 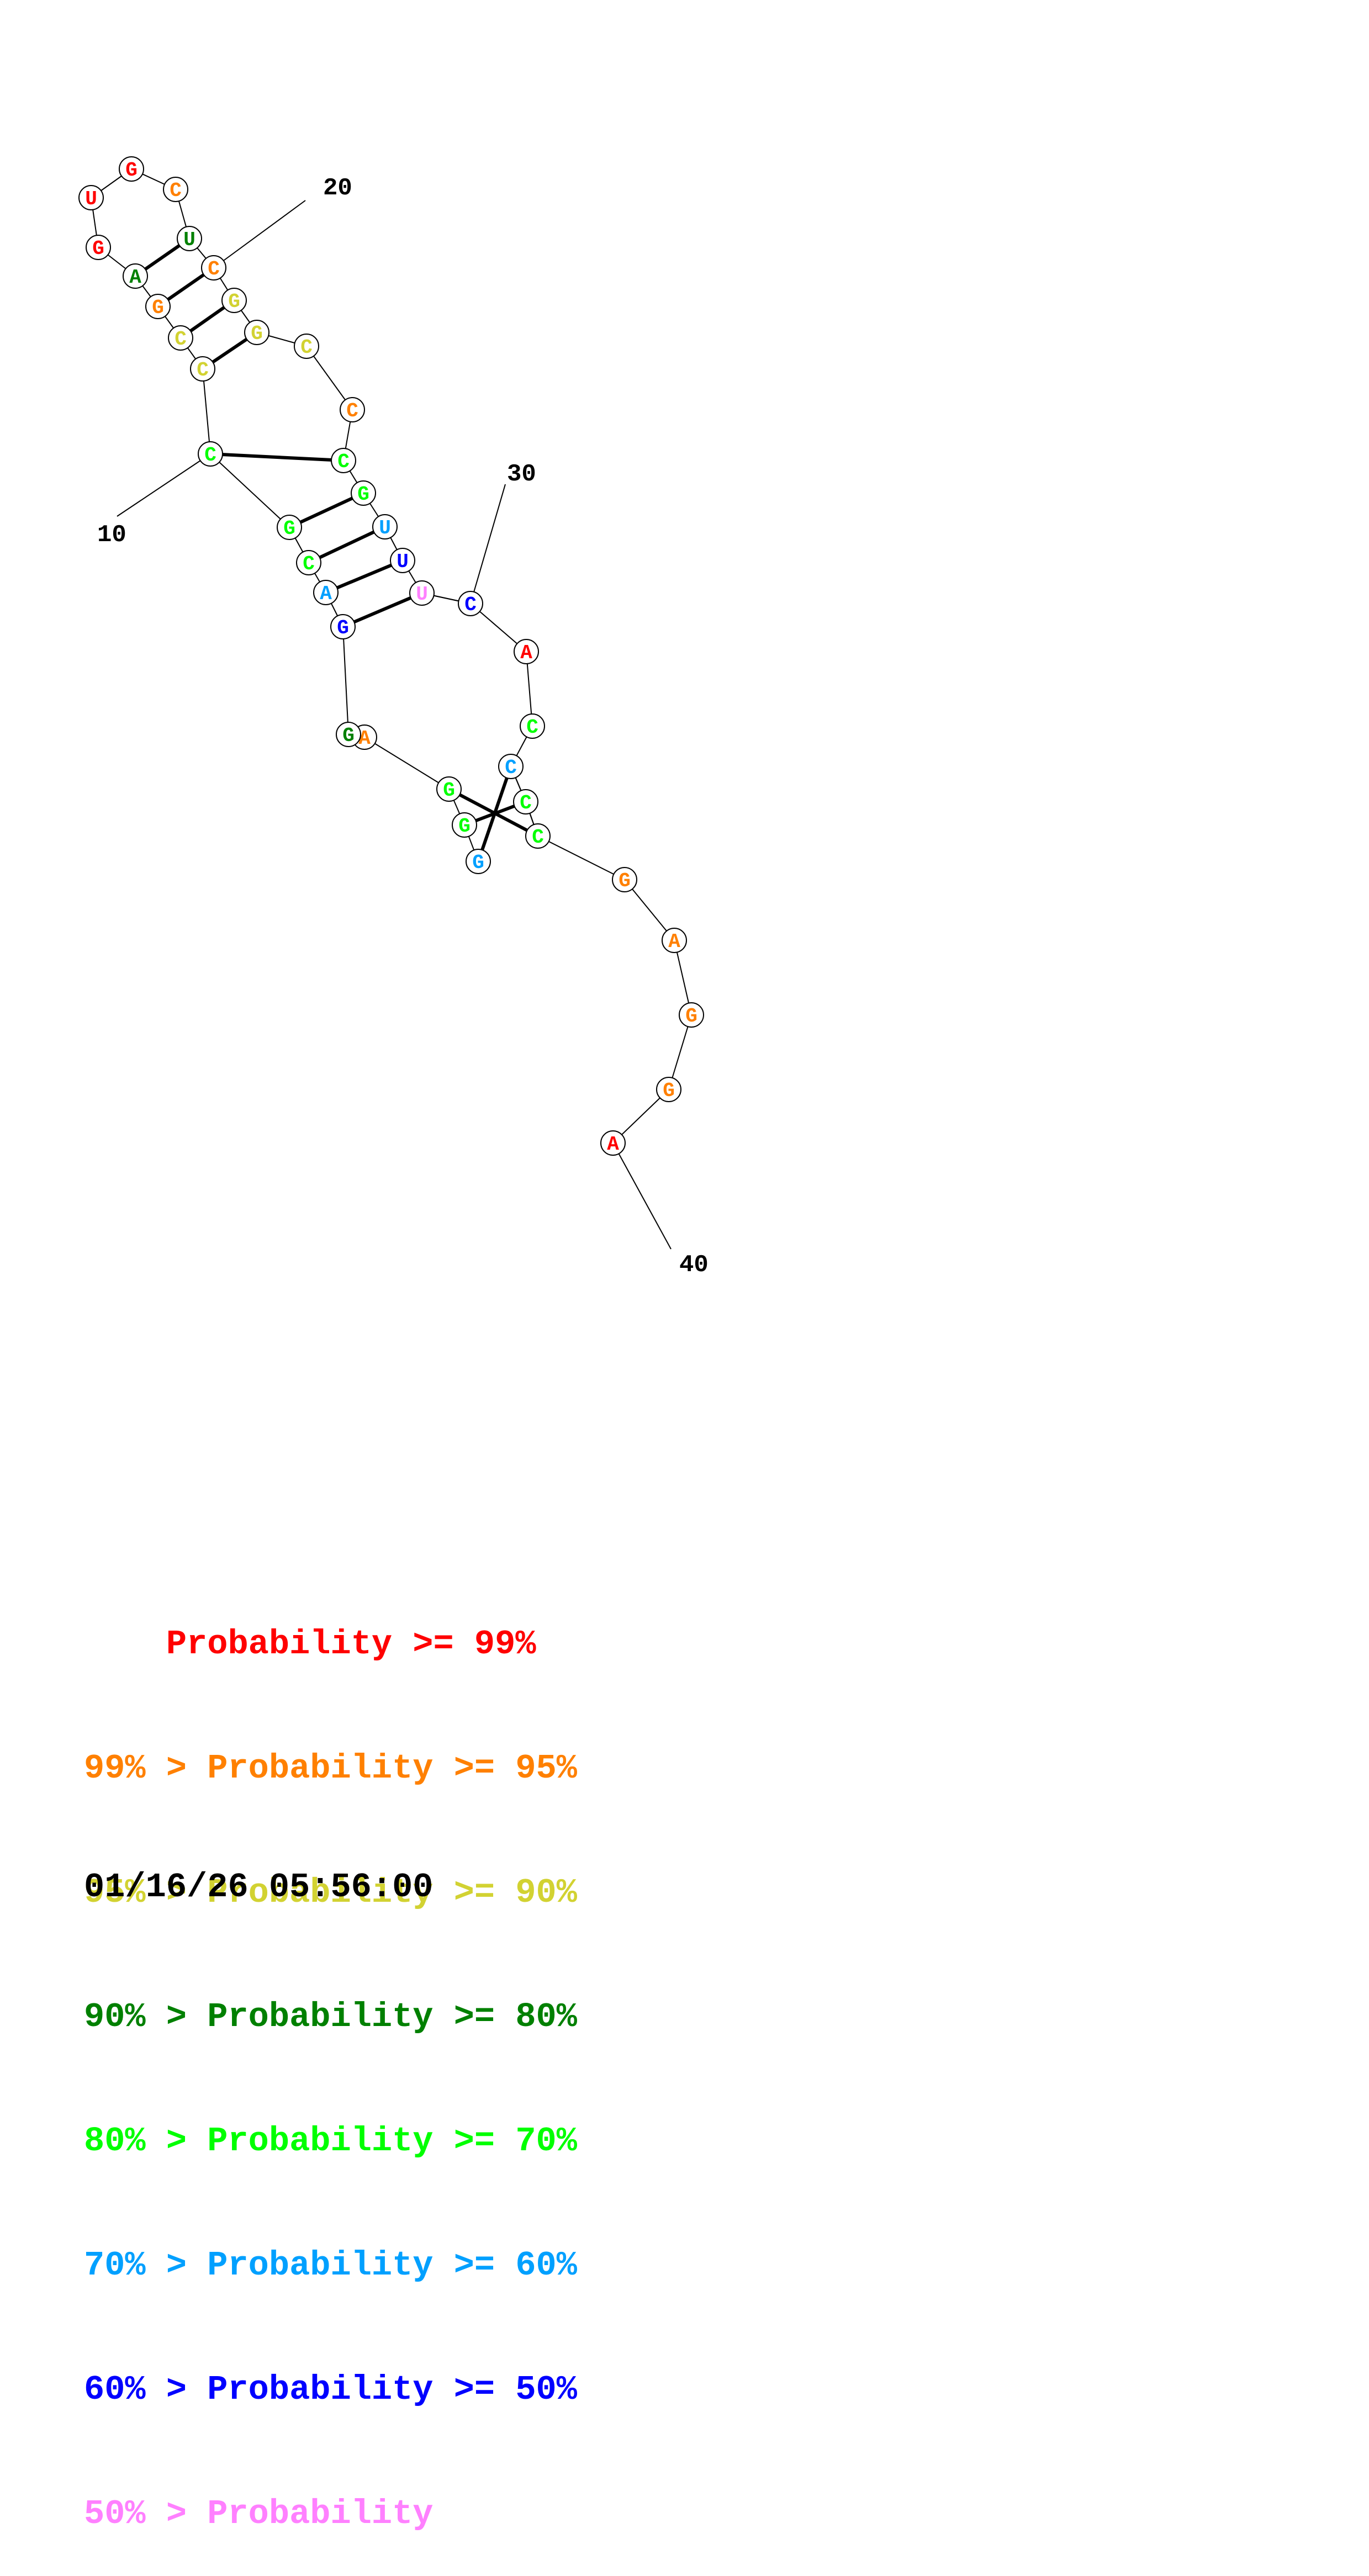 I want to click on index-label: 40, so click(x=694, y=1265).